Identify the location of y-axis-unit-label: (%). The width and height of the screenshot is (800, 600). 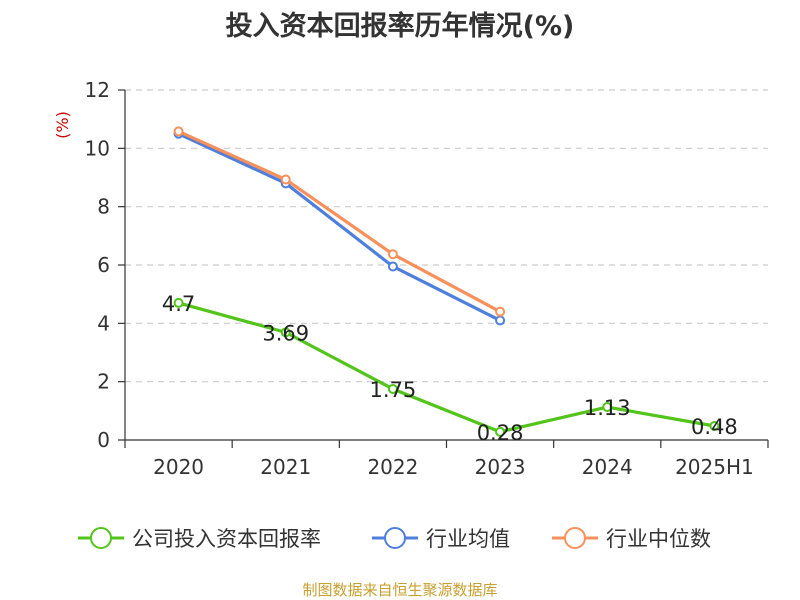
(62, 125).